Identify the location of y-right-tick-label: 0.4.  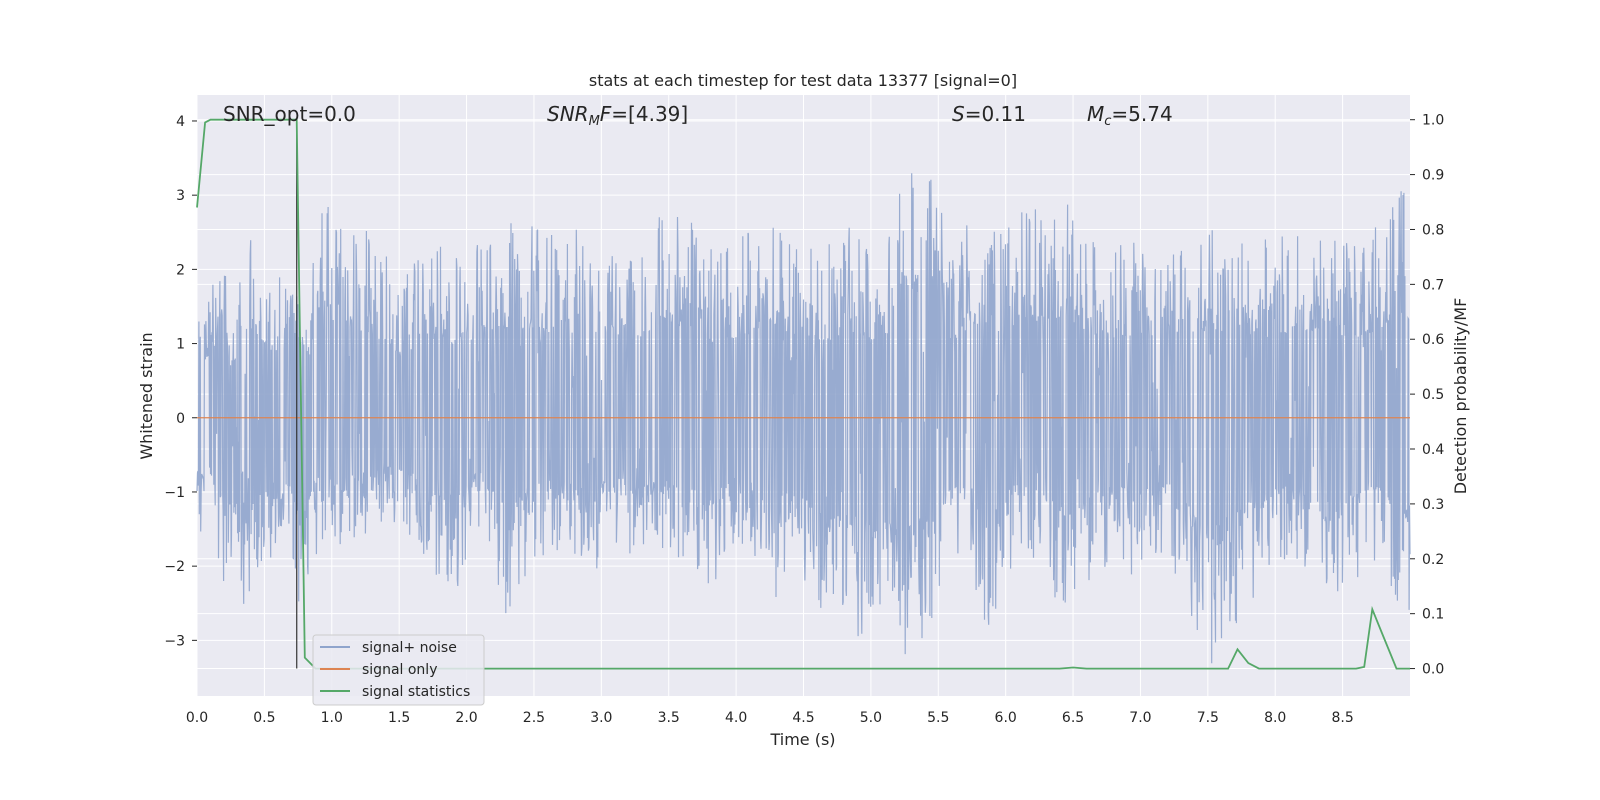
(1433, 450).